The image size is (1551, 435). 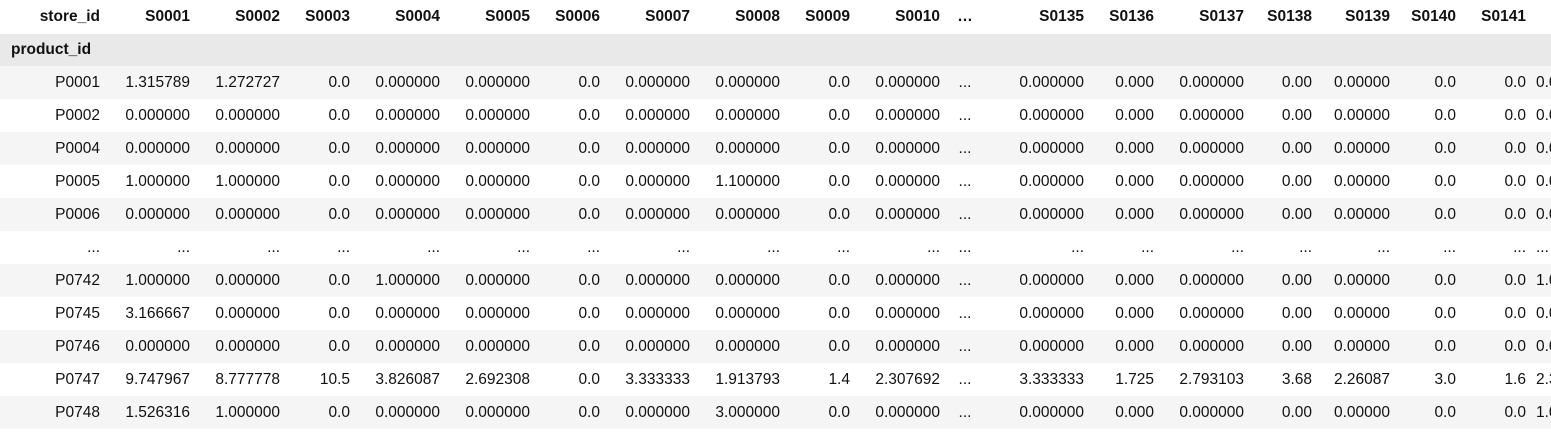 What do you see at coordinates (741, 379) in the screenshot?
I see `table-cell: 1.913793` at bounding box center [741, 379].